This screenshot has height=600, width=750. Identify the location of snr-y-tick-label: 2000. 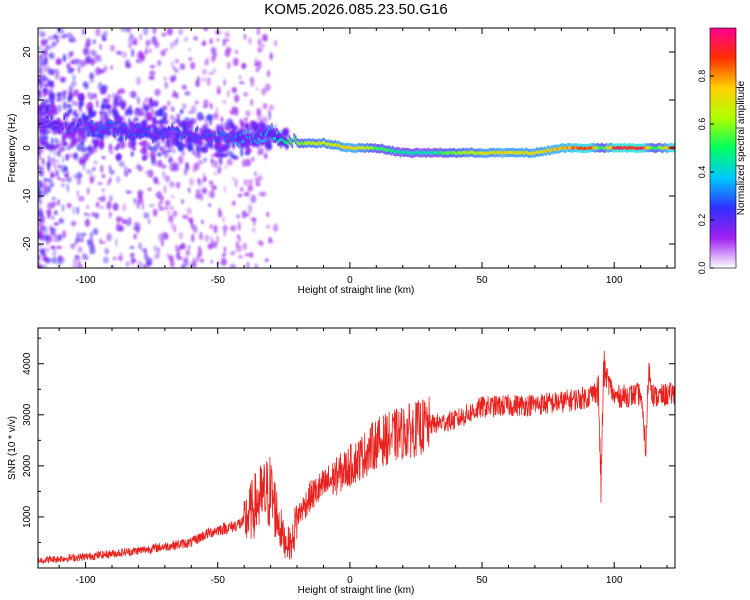
(27, 465).